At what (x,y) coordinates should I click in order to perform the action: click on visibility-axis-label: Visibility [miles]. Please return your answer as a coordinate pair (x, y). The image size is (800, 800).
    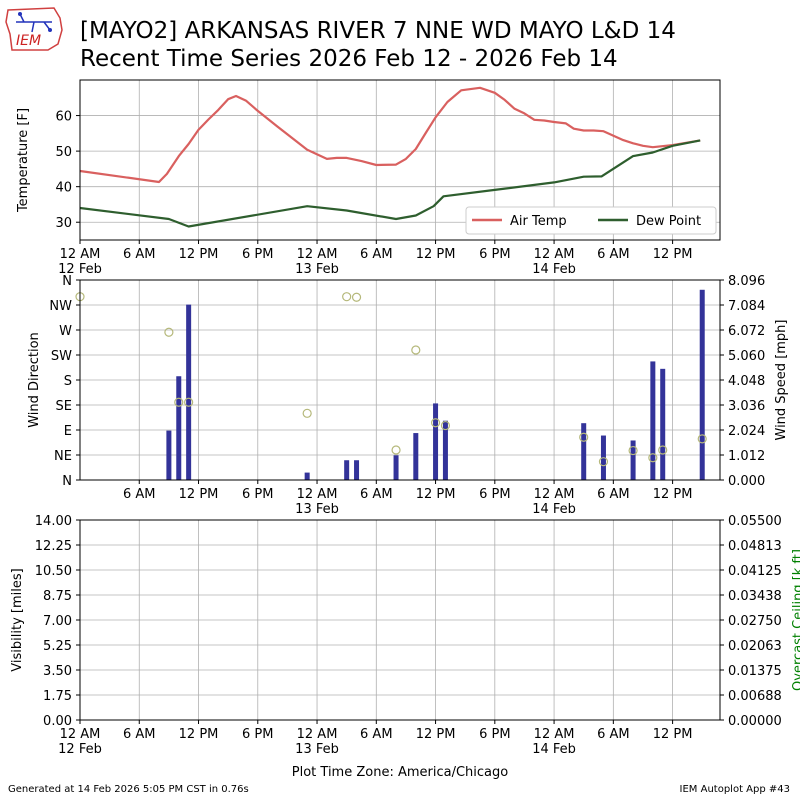
    Looking at the image, I should click on (17, 619).